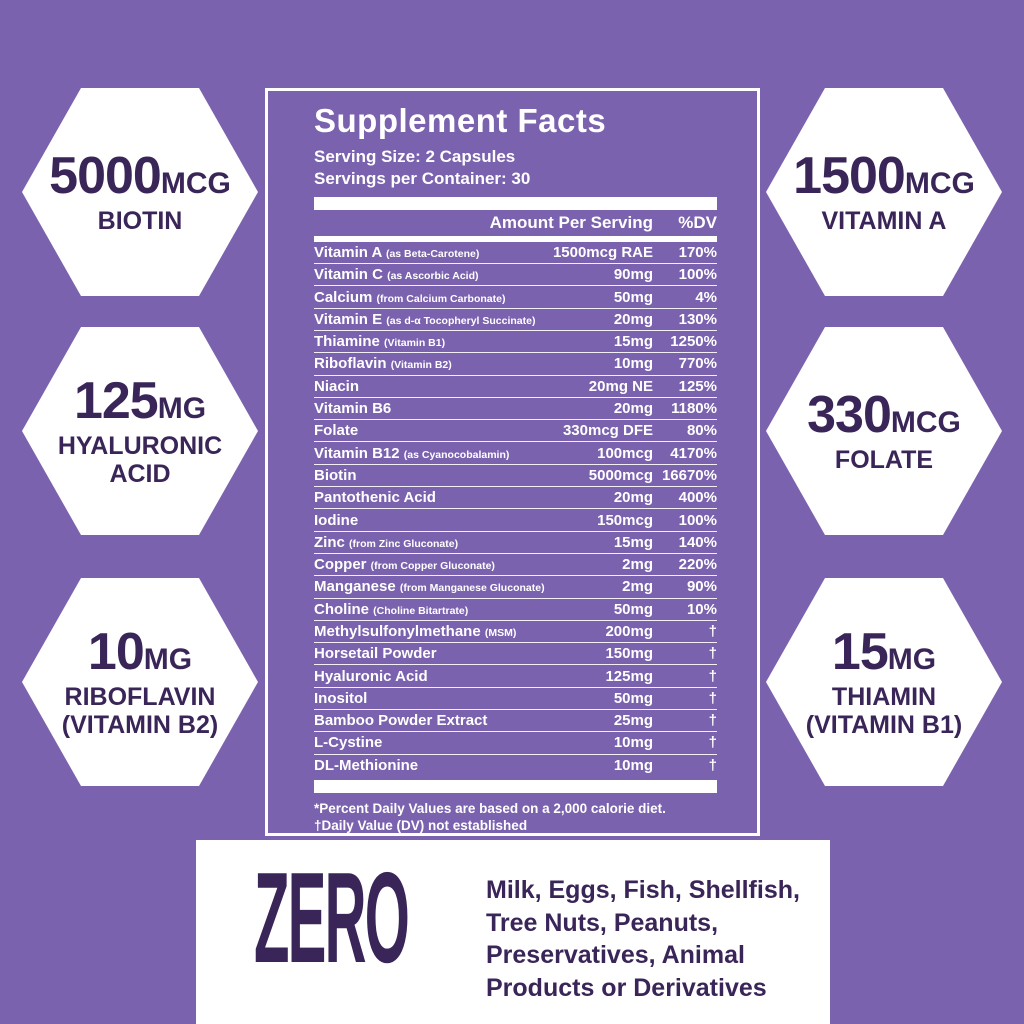 The image size is (1024, 1024). What do you see at coordinates (397, 631) in the screenshot?
I see `nutrient-name: Methylsulfonylmethane` at bounding box center [397, 631].